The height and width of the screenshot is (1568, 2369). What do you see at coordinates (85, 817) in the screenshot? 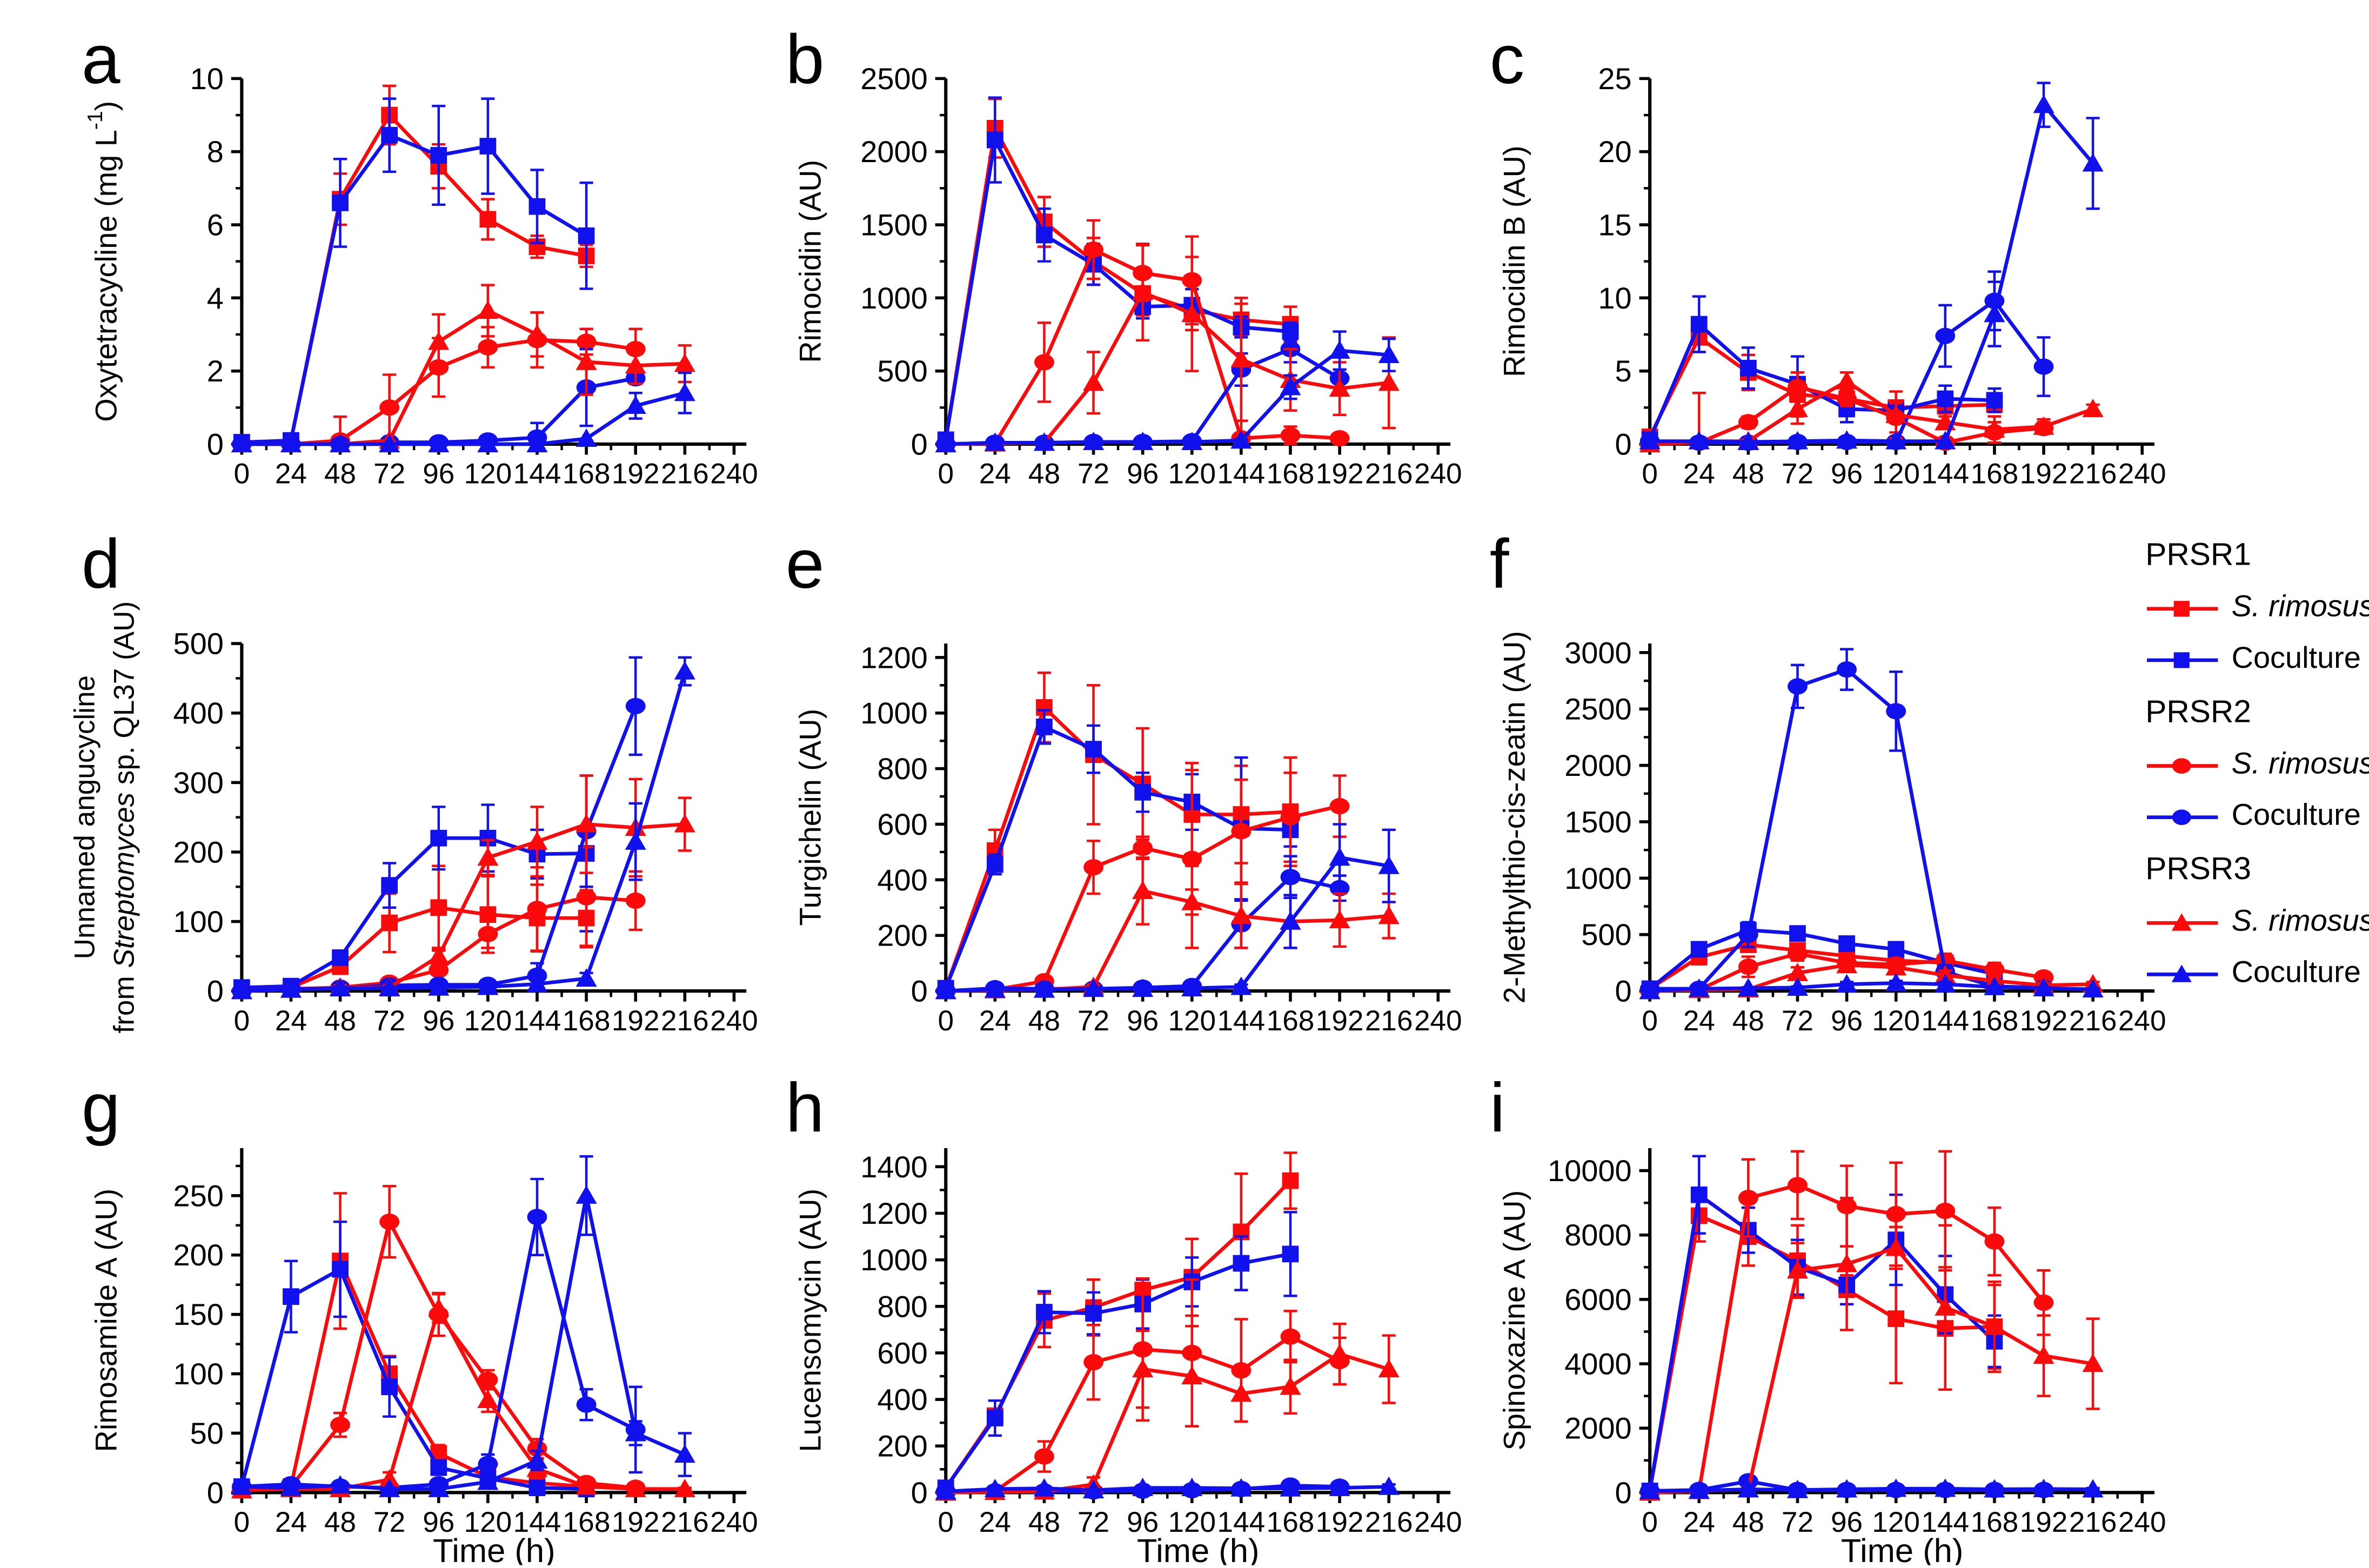
I see `svg-text: Unnamed angucycline` at bounding box center [85, 817].